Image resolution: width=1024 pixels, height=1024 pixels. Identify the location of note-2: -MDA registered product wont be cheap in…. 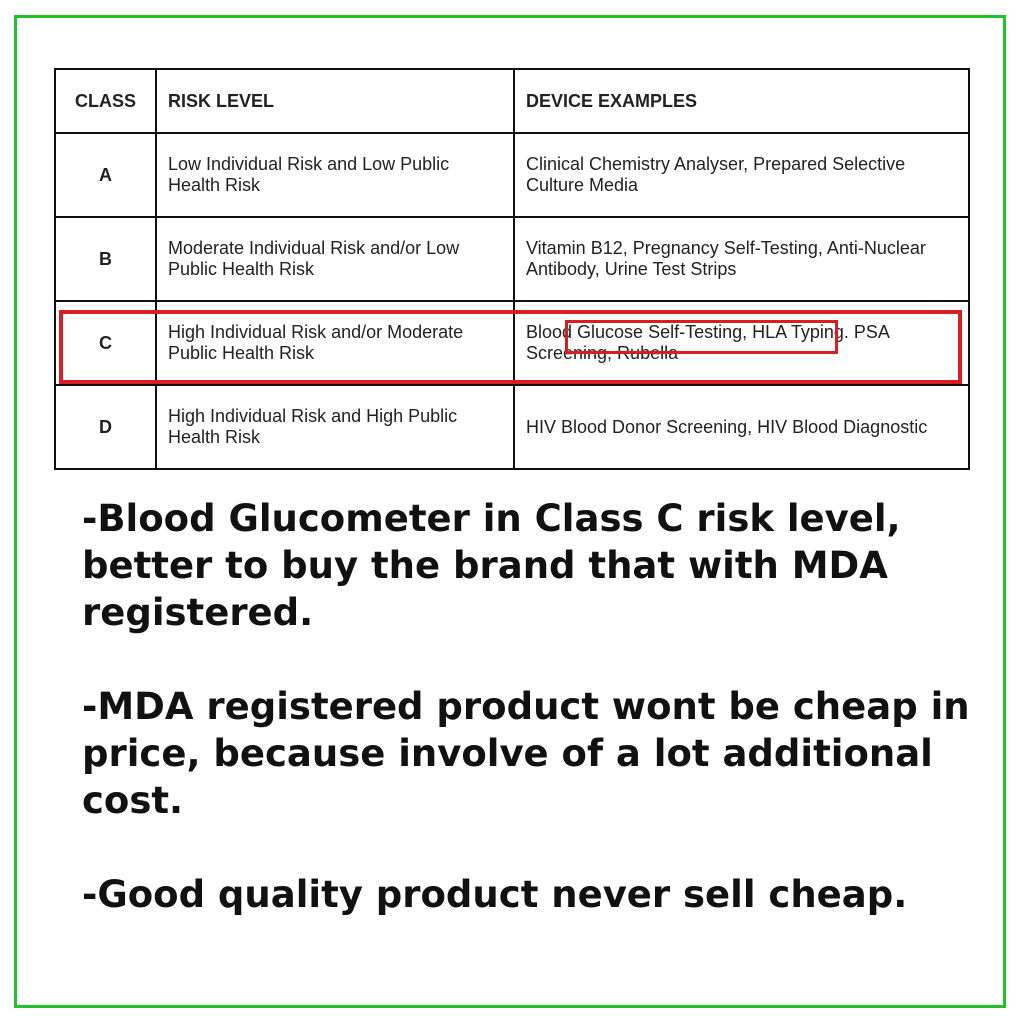
(526, 753).